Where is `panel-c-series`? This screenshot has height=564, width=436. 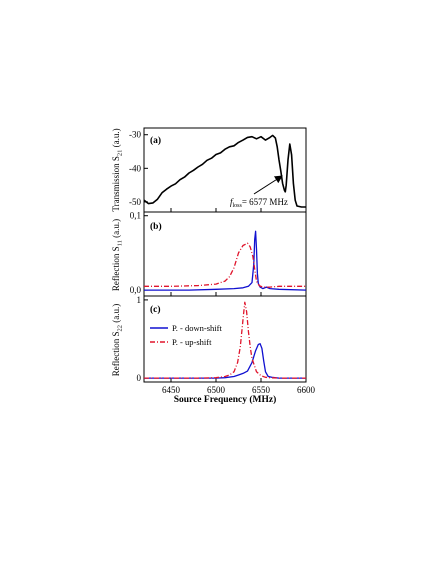
panel-c-series is located at coordinates (225, 340).